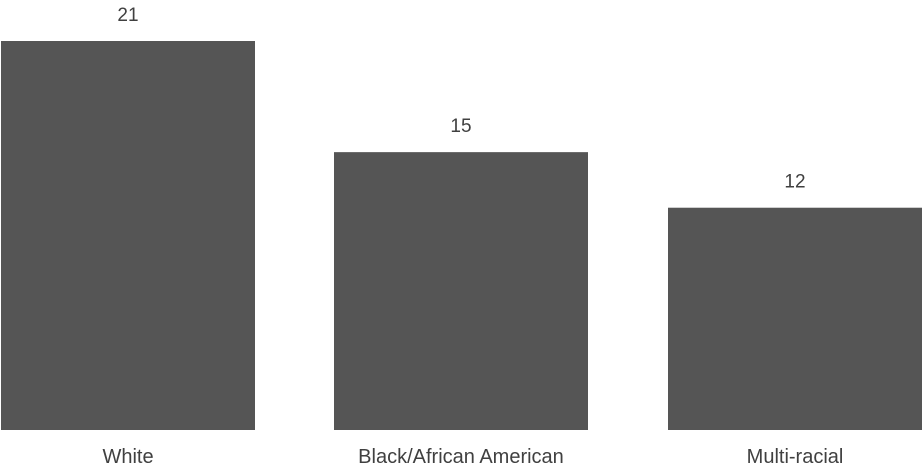 The image size is (923, 469). Describe the element at coordinates (795, 318) in the screenshot. I see `bar-multi-racial` at that location.